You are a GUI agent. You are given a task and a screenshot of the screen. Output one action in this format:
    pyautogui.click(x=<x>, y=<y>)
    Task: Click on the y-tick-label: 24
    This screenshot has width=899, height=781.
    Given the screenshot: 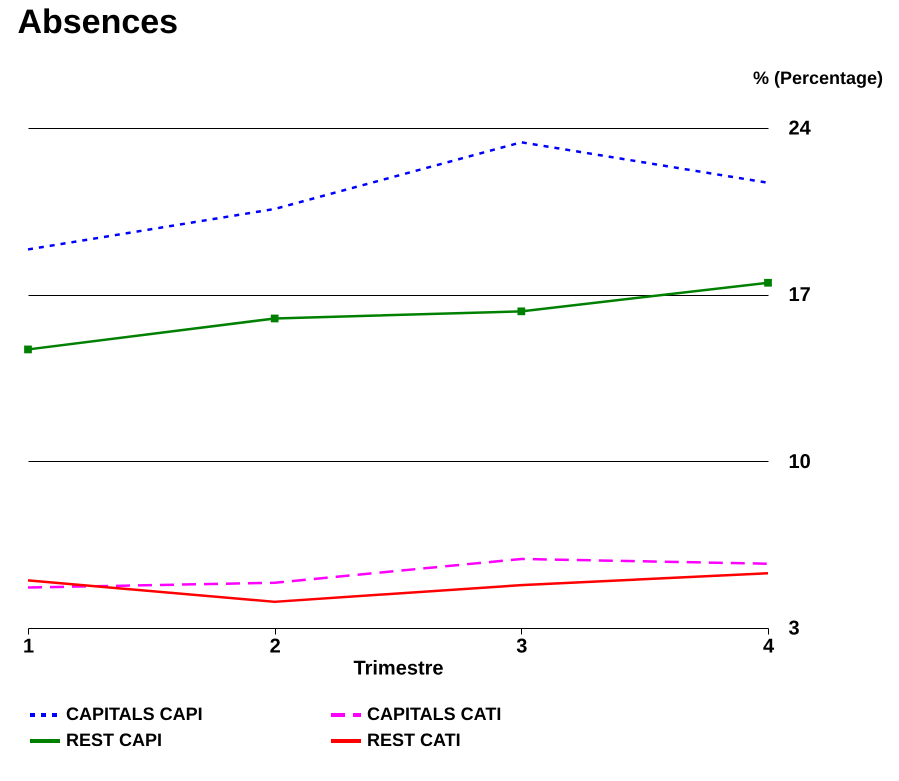 What is the action you would take?
    pyautogui.click(x=800, y=129)
    